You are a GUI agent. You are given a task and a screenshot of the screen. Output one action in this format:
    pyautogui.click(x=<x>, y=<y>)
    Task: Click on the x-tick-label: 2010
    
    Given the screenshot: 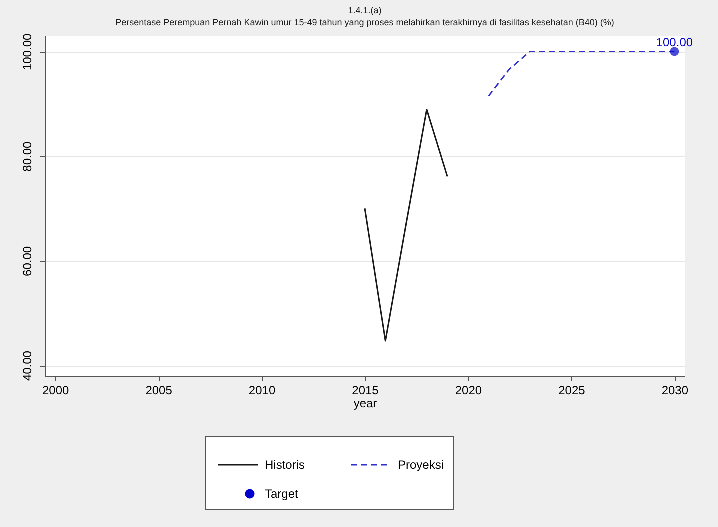 What is the action you would take?
    pyautogui.click(x=262, y=391)
    